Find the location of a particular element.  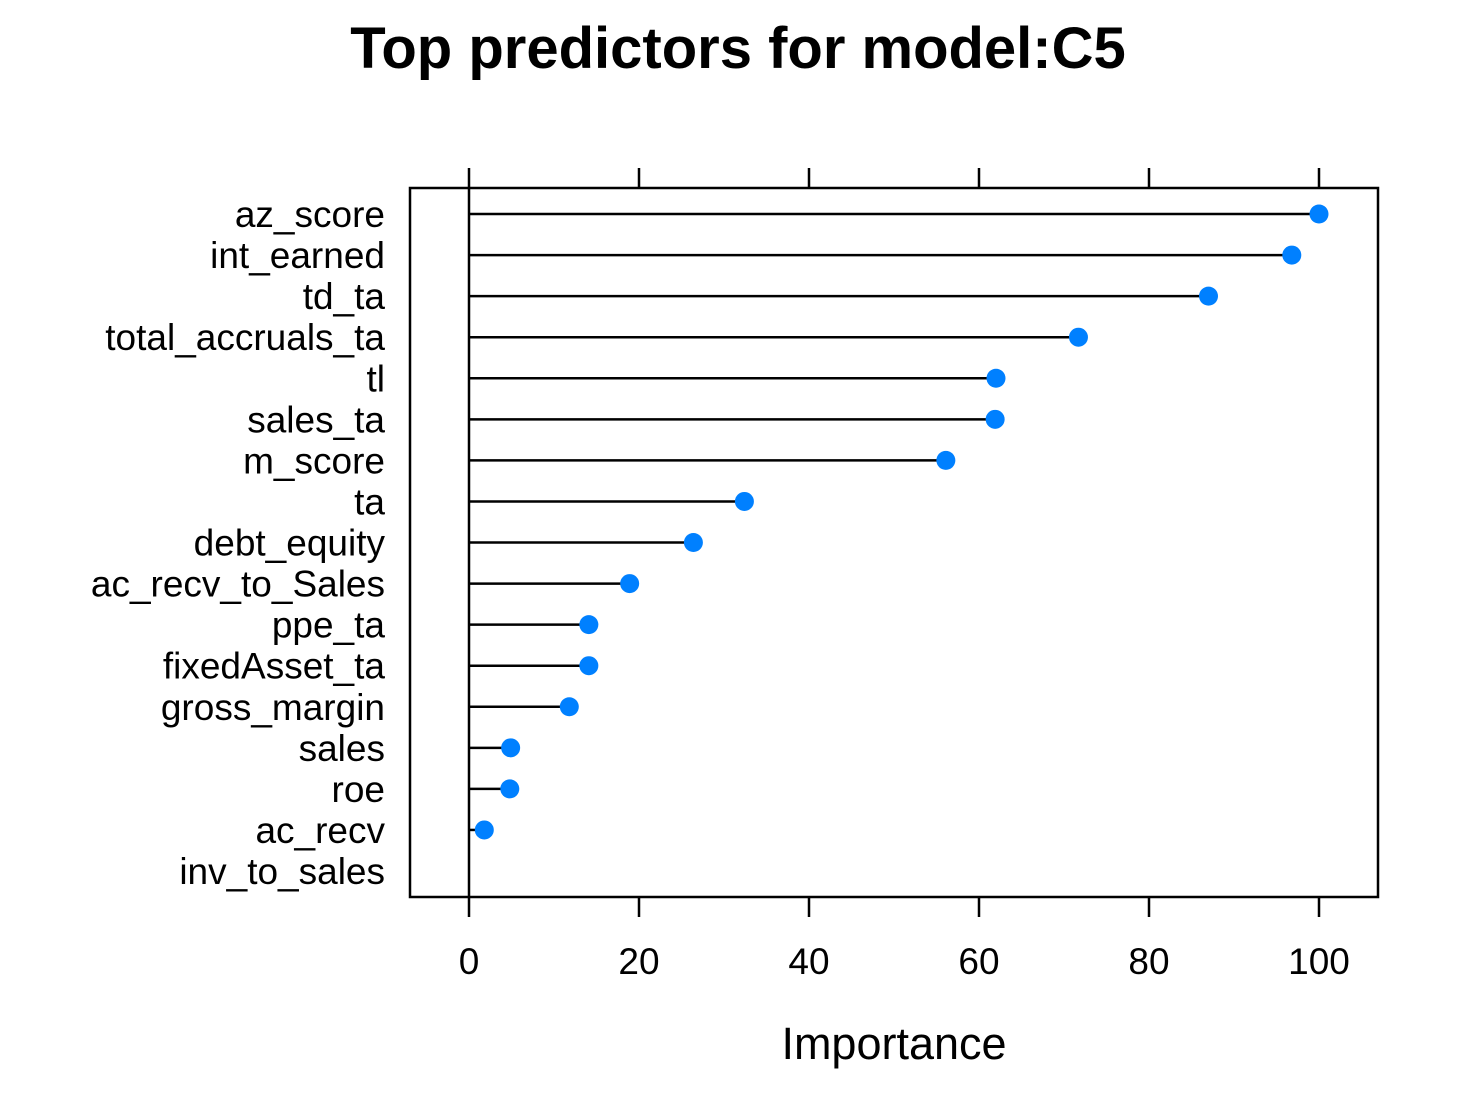

category-label: tl is located at coordinates (376, 378).